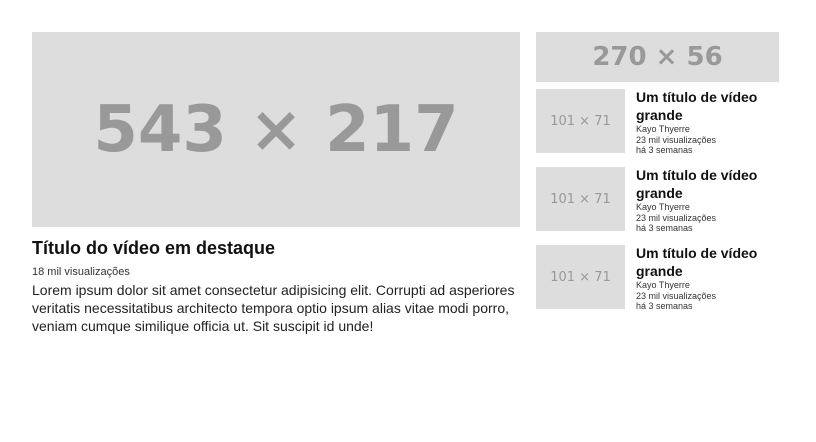 The image size is (816, 442). I want to click on featured-video-views: 18 mil visualizações, so click(81, 272).